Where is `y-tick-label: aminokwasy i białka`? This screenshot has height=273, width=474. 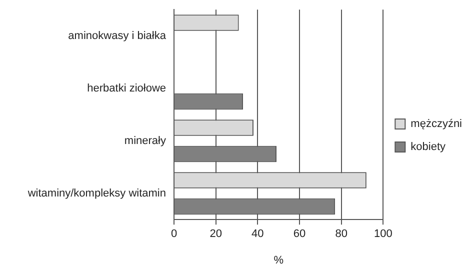
y-tick-label: aminokwasy i białka is located at coordinates (117, 36).